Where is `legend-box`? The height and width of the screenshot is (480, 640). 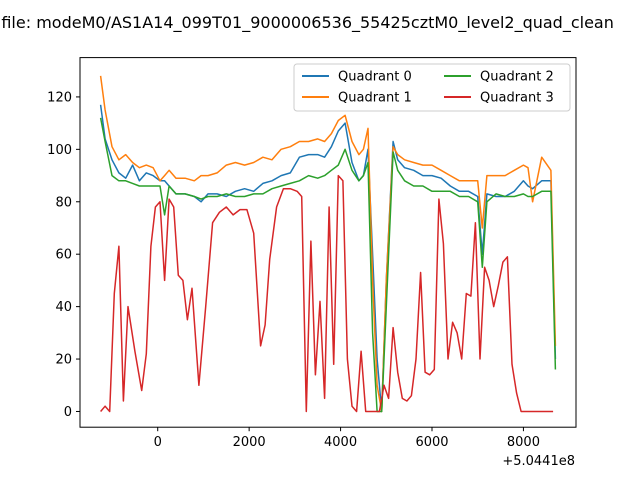
legend-box is located at coordinates (432, 87).